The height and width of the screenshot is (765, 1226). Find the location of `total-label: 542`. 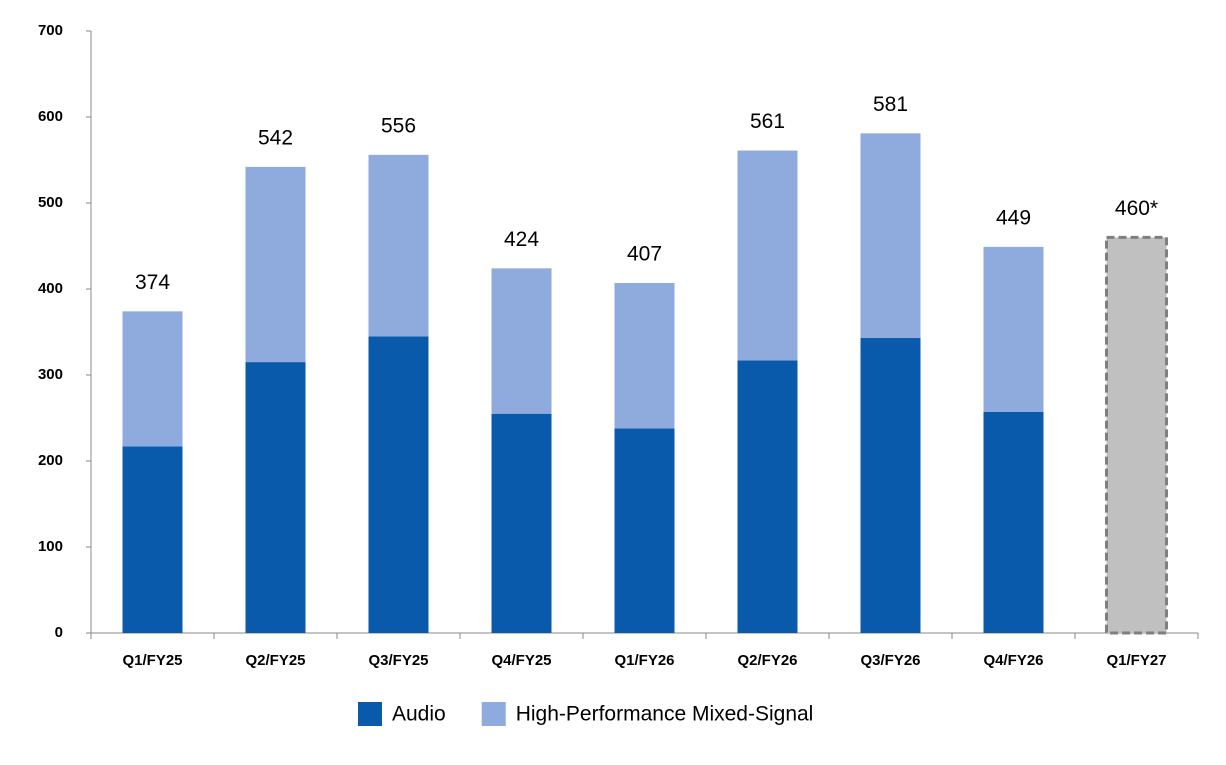

total-label: 542 is located at coordinates (275, 137).